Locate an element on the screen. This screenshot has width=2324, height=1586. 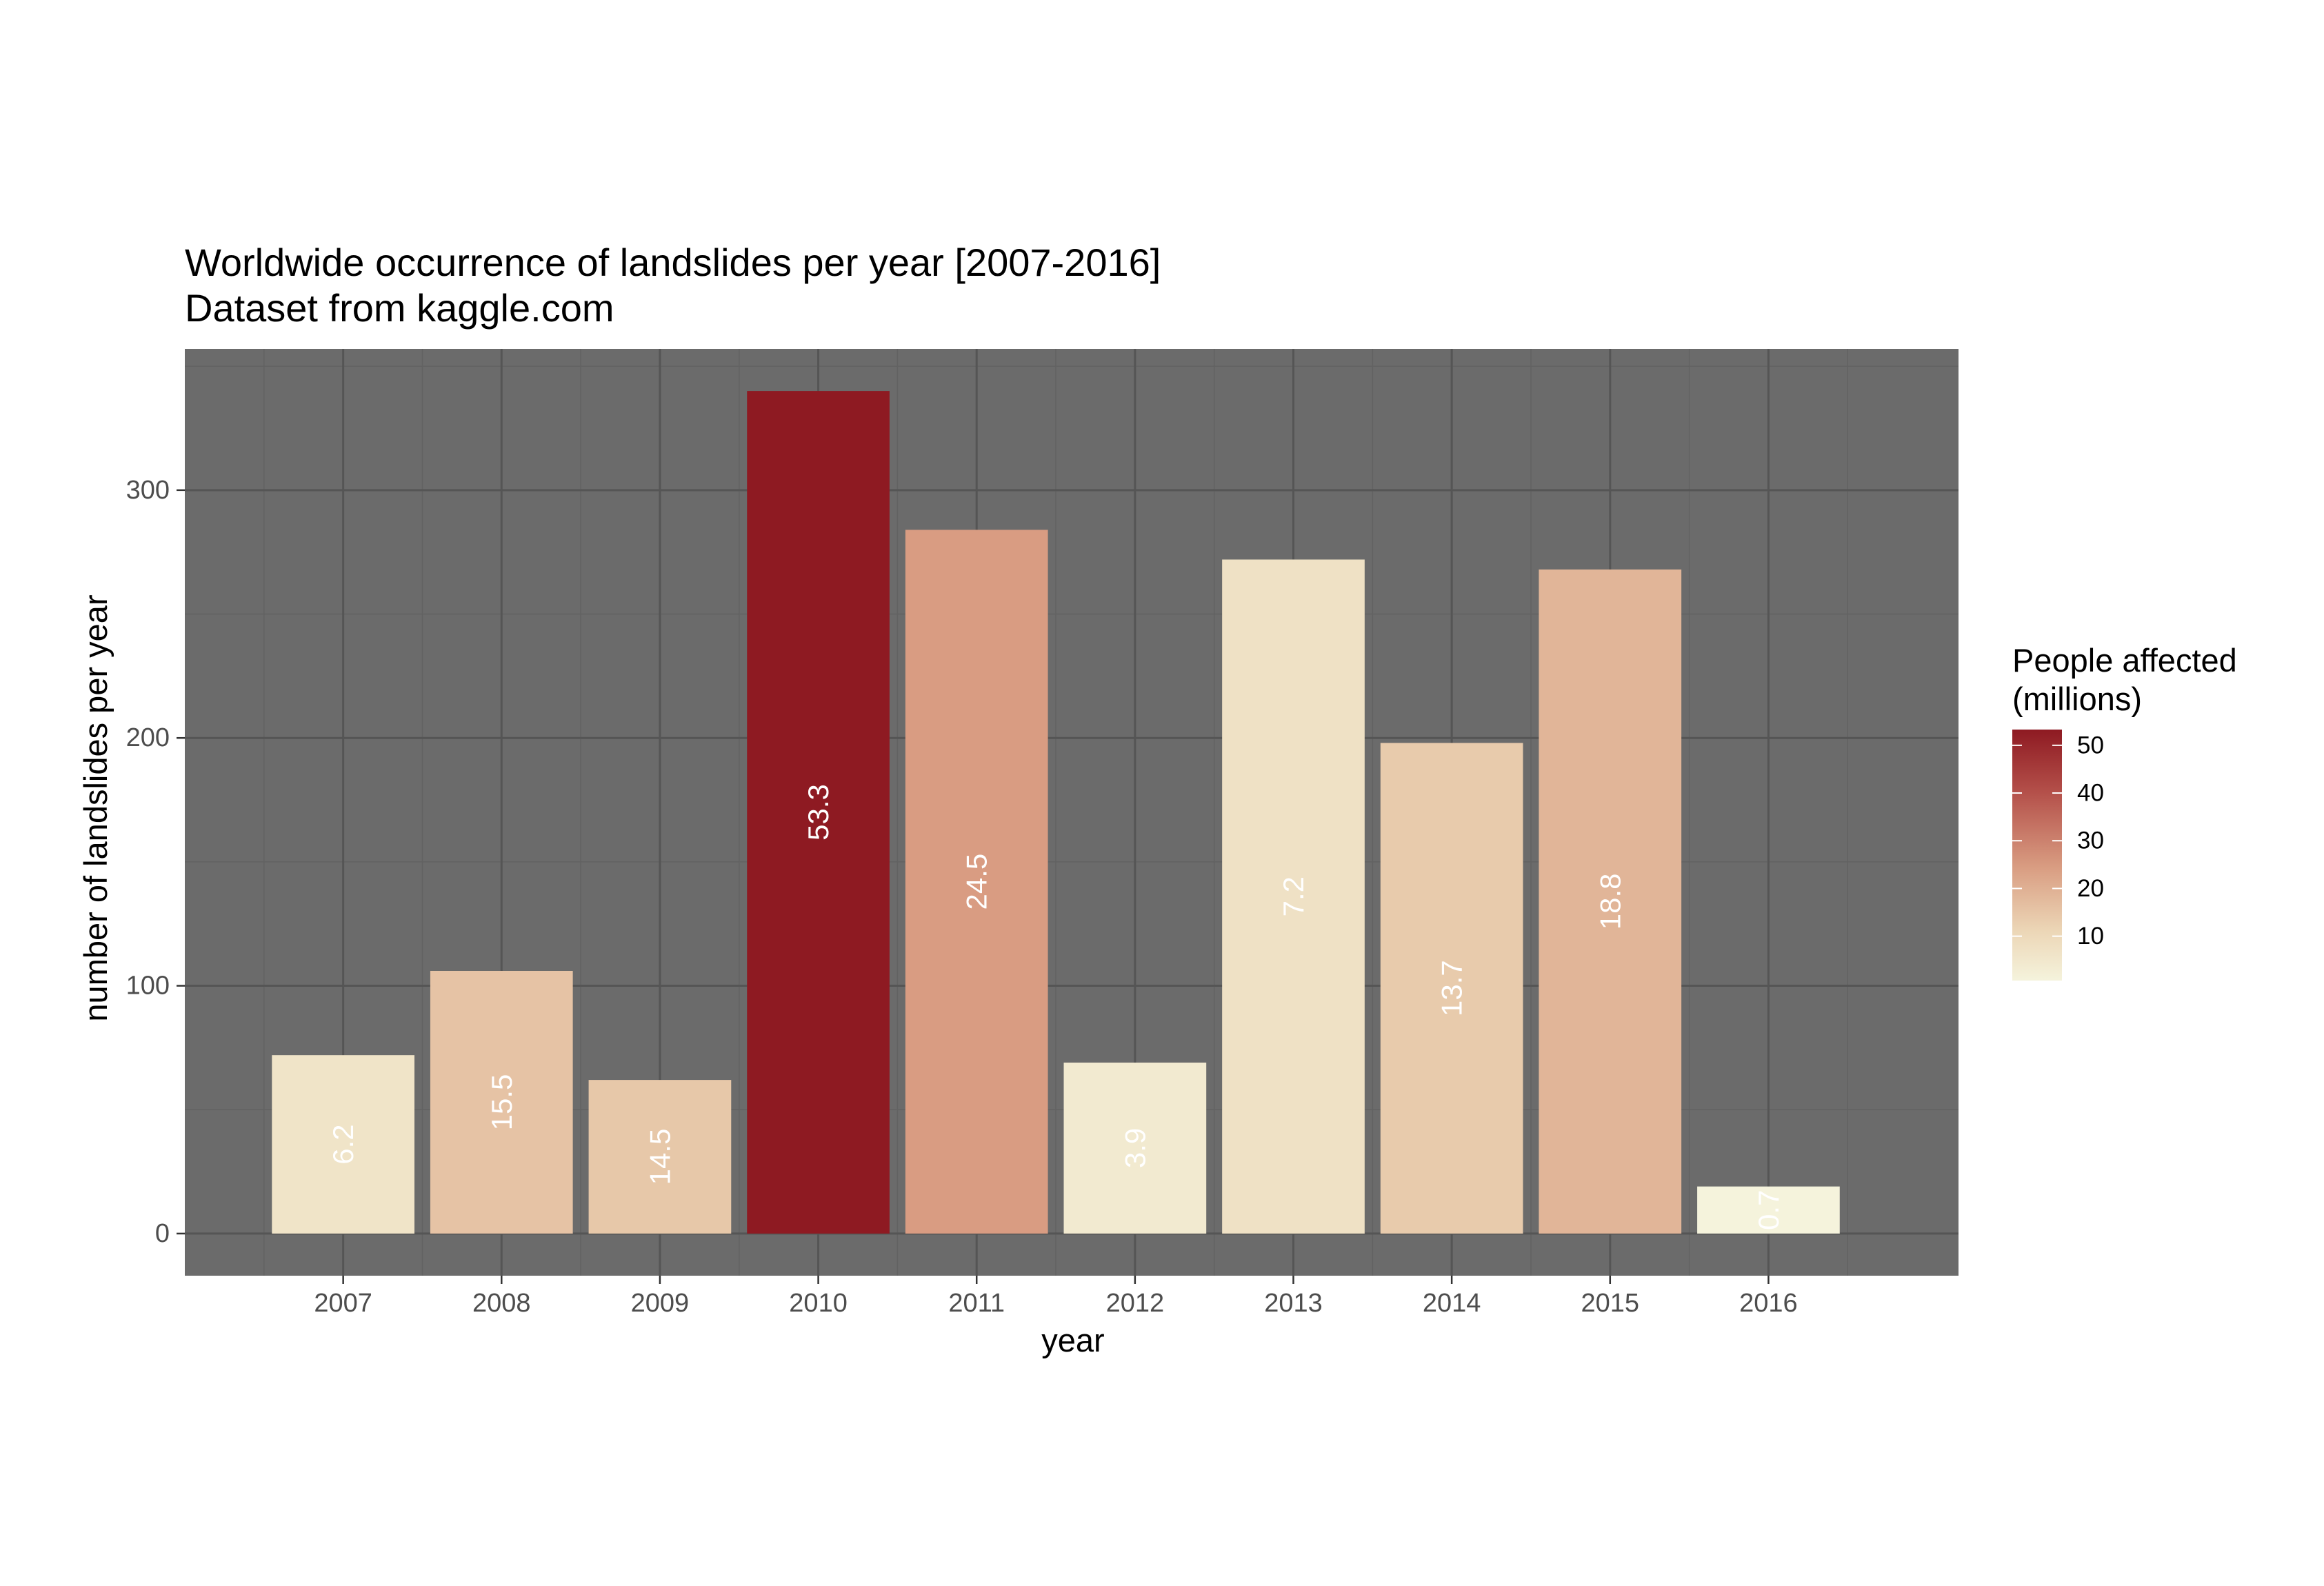
x-tick-label: 2012 is located at coordinates (1135, 1303).